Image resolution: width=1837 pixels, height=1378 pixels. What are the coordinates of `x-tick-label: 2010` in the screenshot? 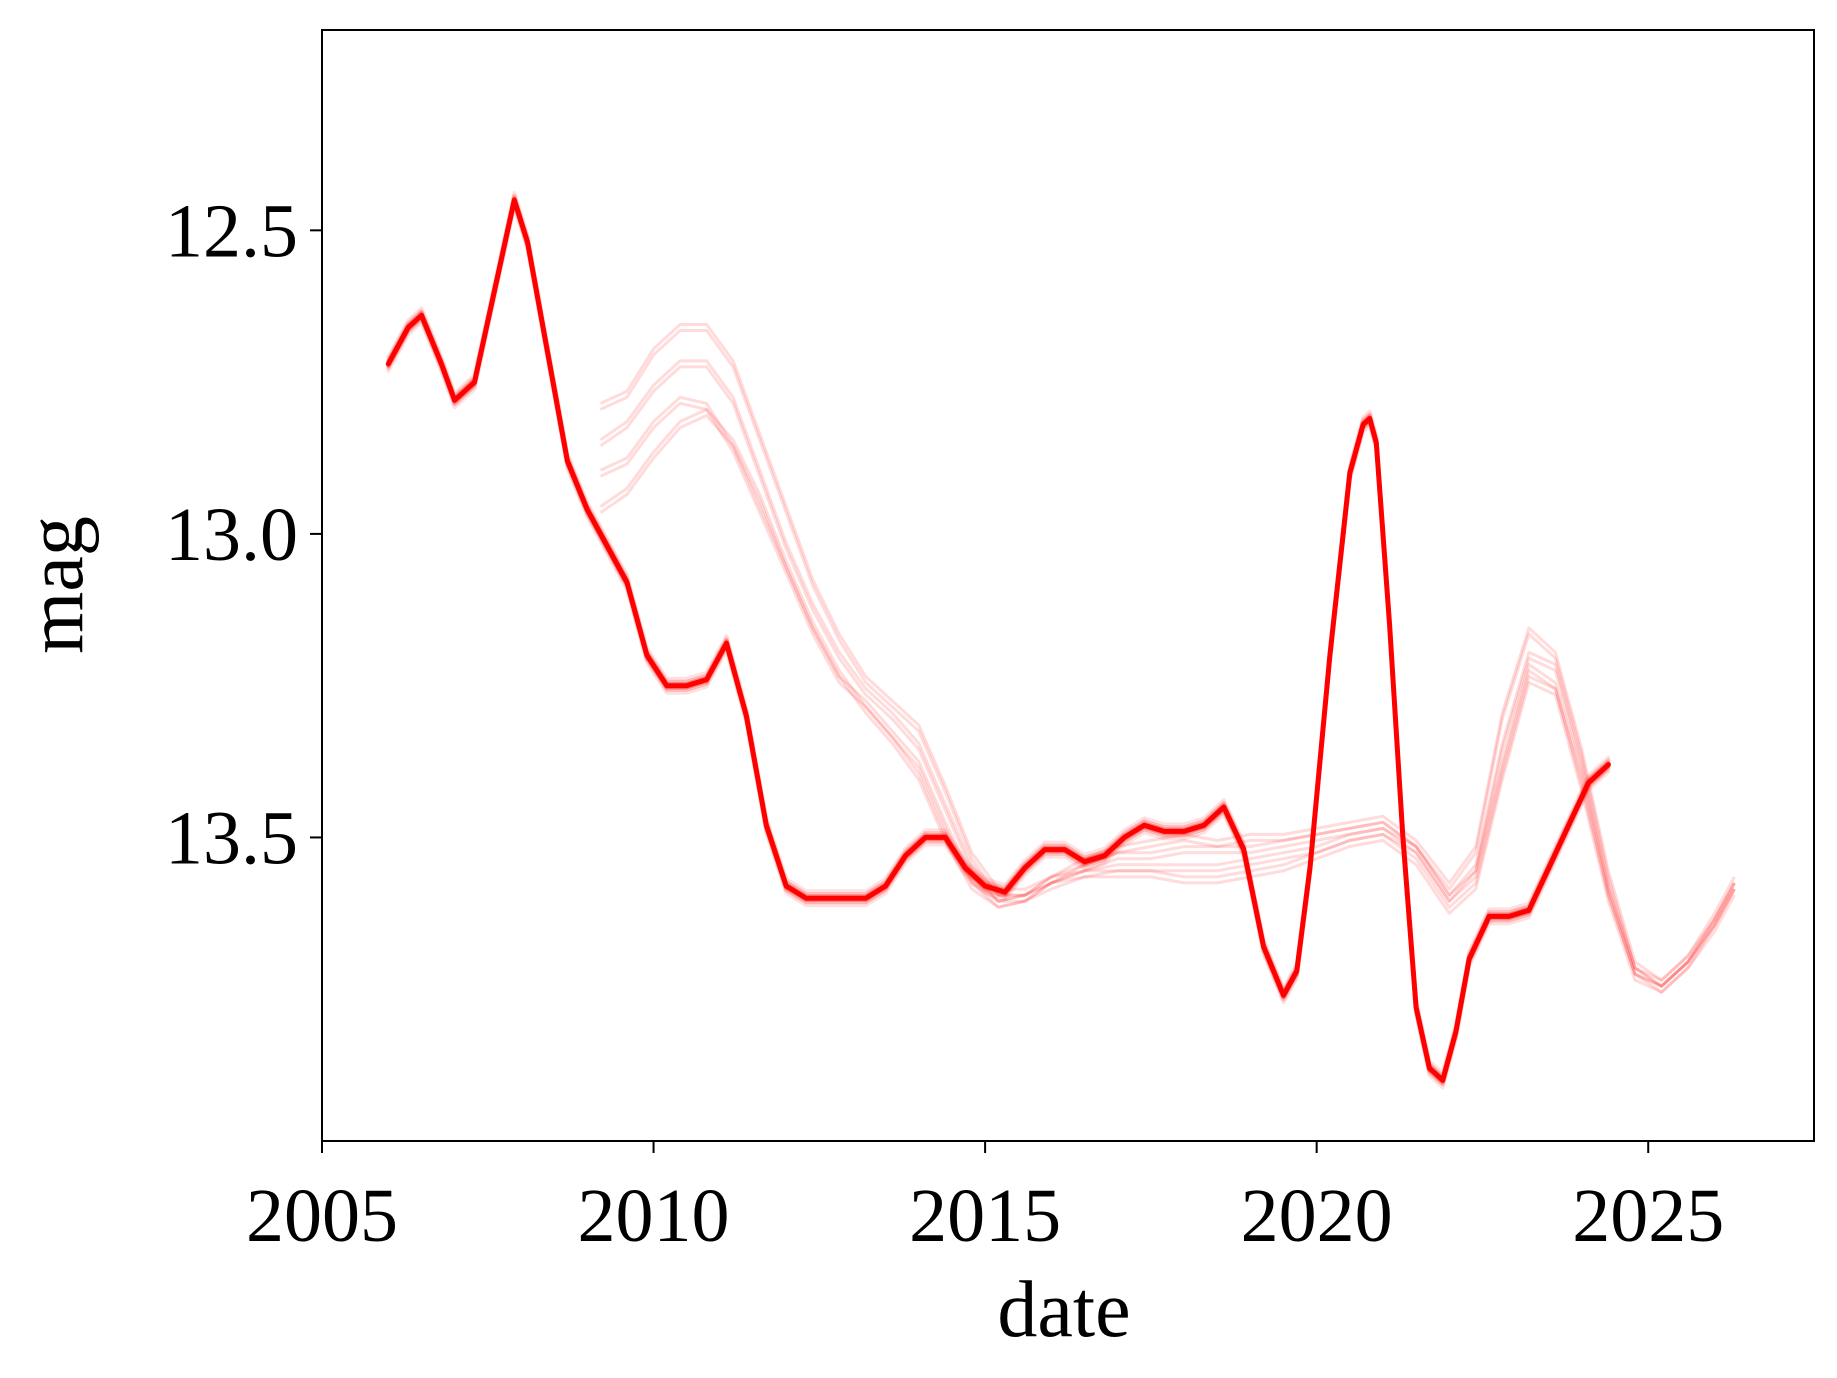 It's located at (654, 1216).